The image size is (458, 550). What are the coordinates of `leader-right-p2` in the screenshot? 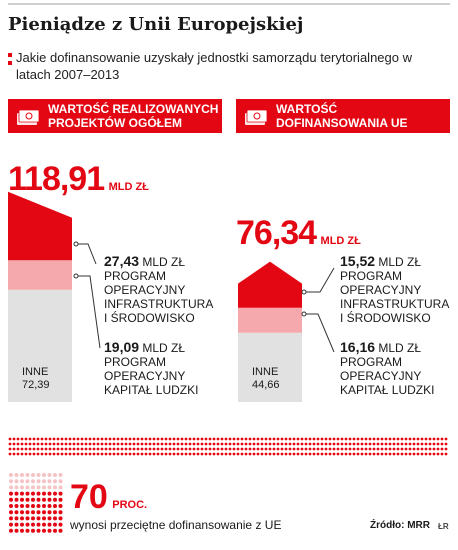 It's located at (319, 333).